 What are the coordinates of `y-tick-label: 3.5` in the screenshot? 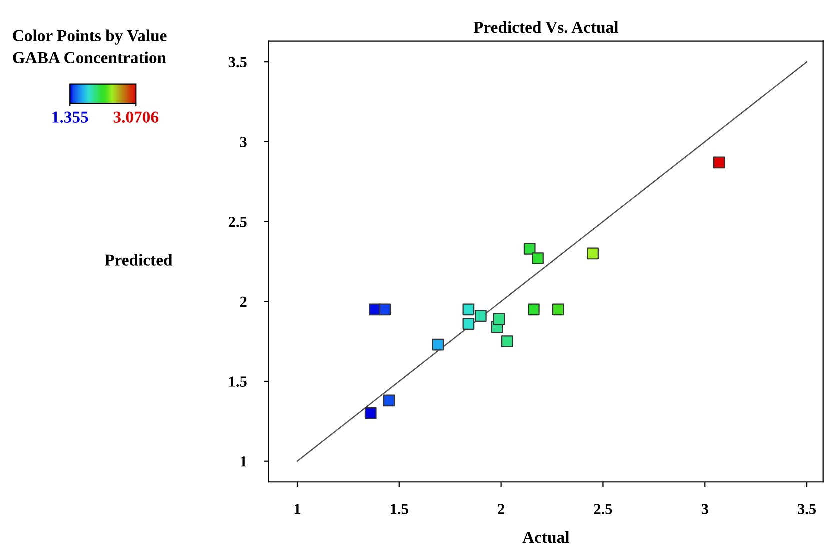 It's located at (237, 62).